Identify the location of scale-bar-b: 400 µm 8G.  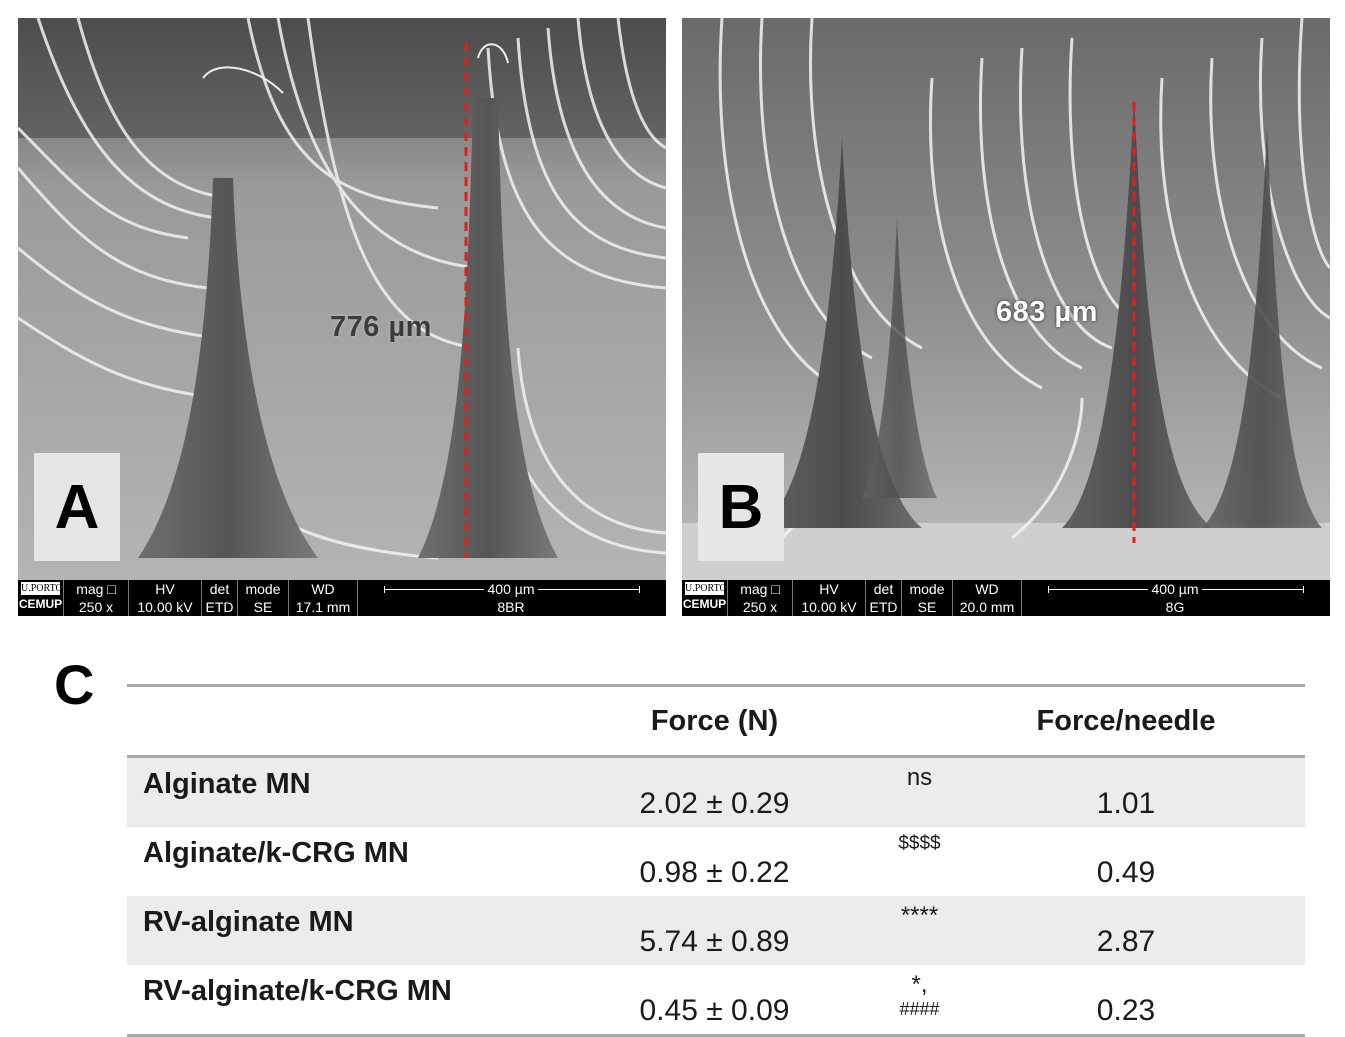
(1175, 598).